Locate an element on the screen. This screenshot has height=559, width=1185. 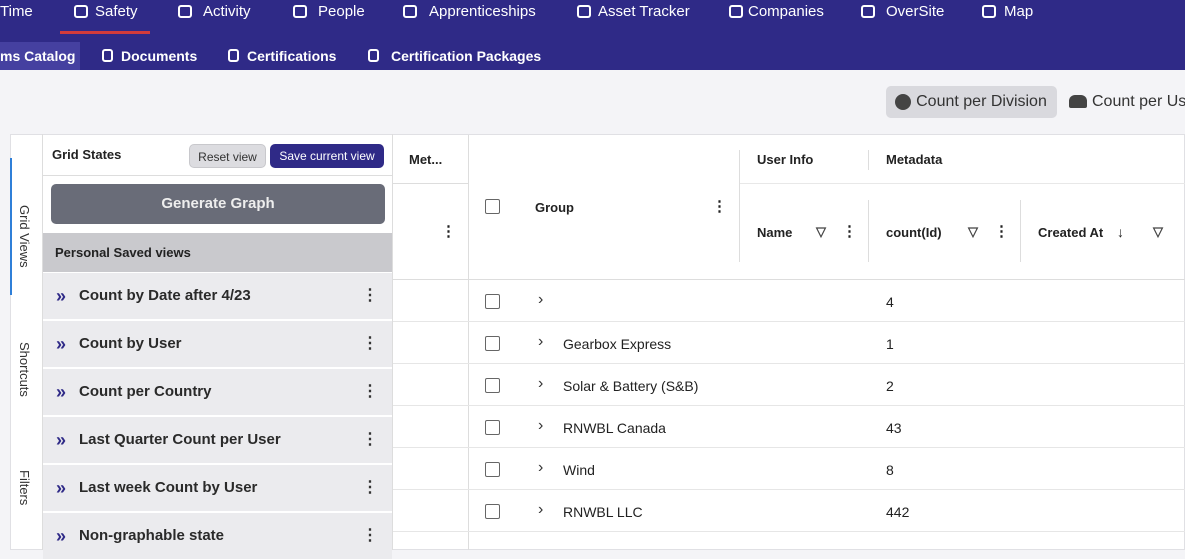
select-all-checkbox is located at coordinates (492, 206).